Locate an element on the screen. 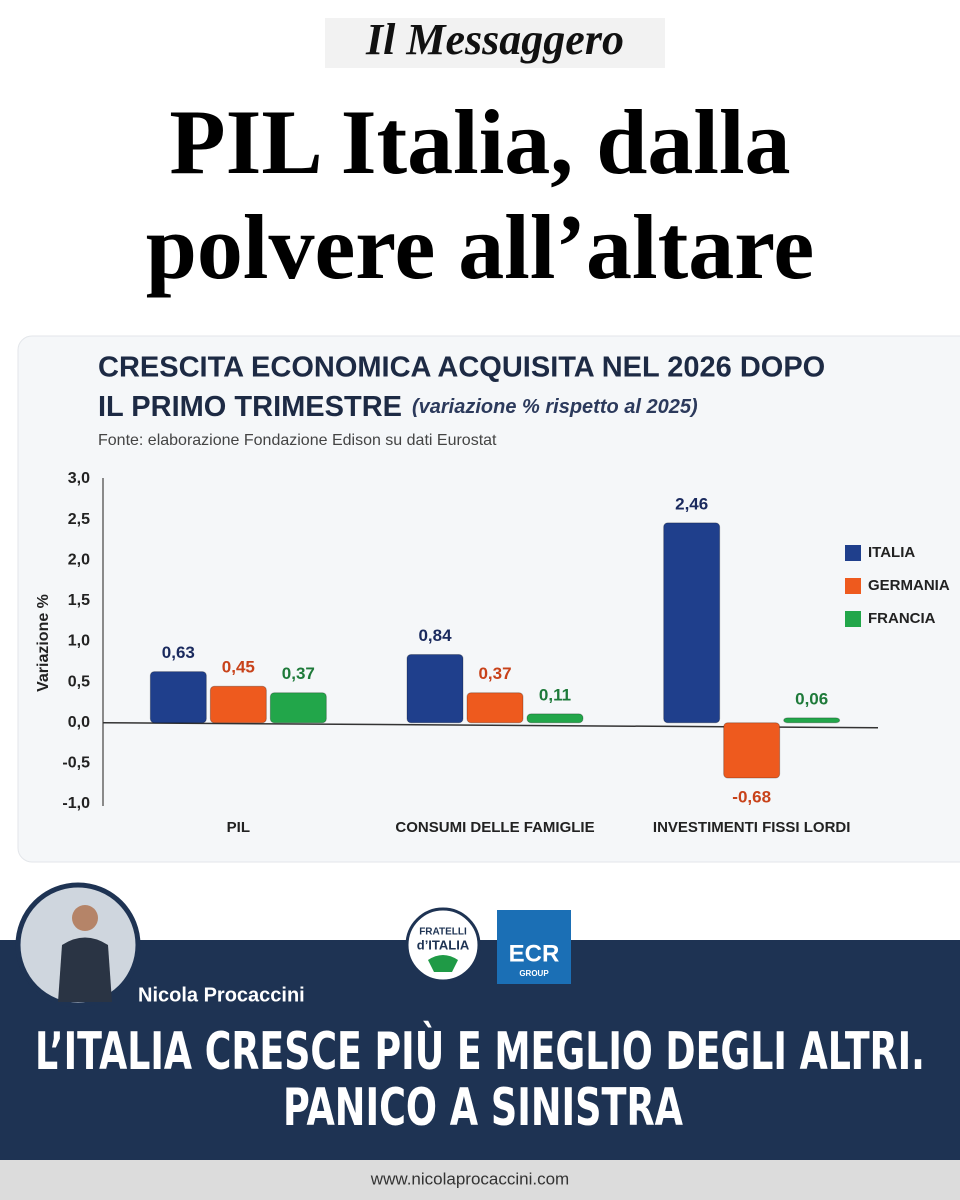 Image resolution: width=960 pixels, height=1200 pixels. footer-strip is located at coordinates (480, 1180).